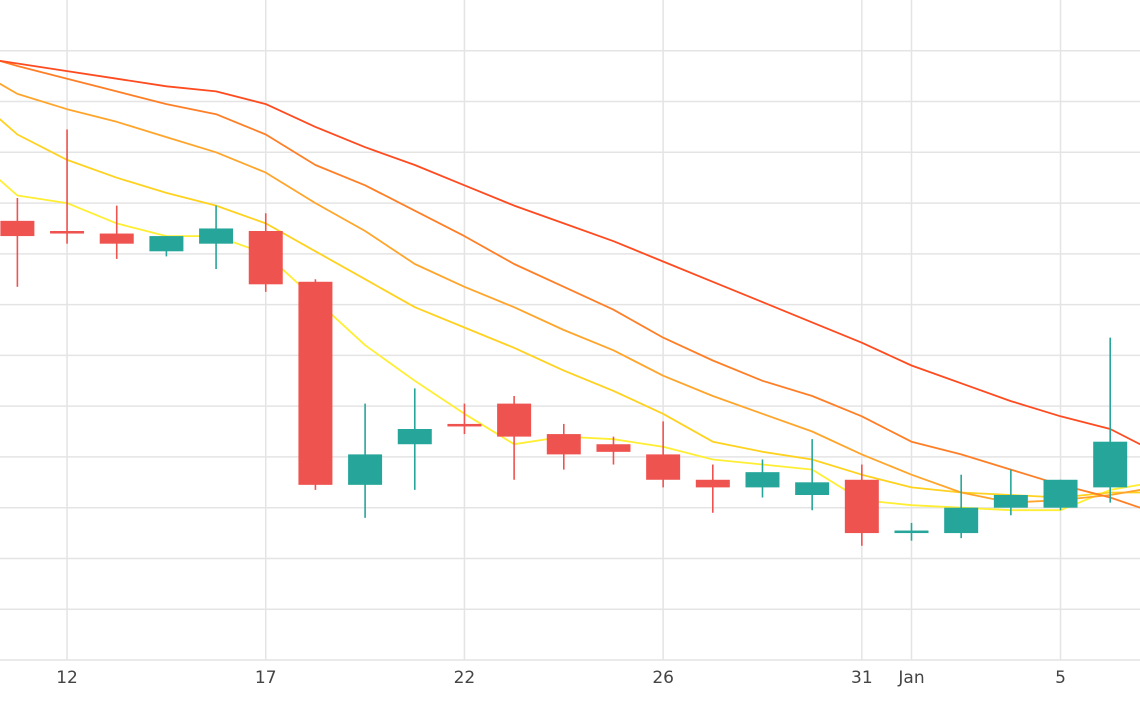  What do you see at coordinates (862, 678) in the screenshot?
I see `x-tick-label: 31` at bounding box center [862, 678].